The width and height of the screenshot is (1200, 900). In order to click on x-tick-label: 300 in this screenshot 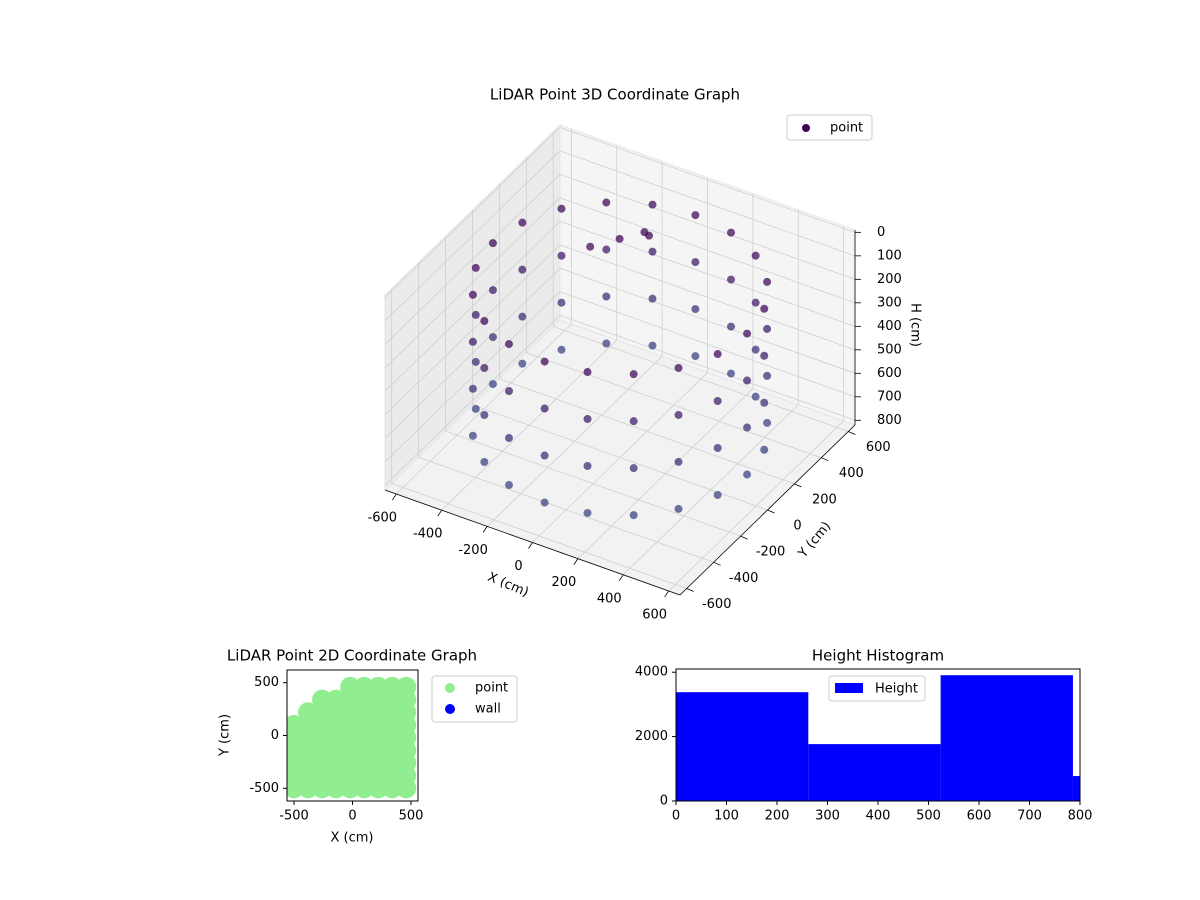, I will do `click(827, 816)`.